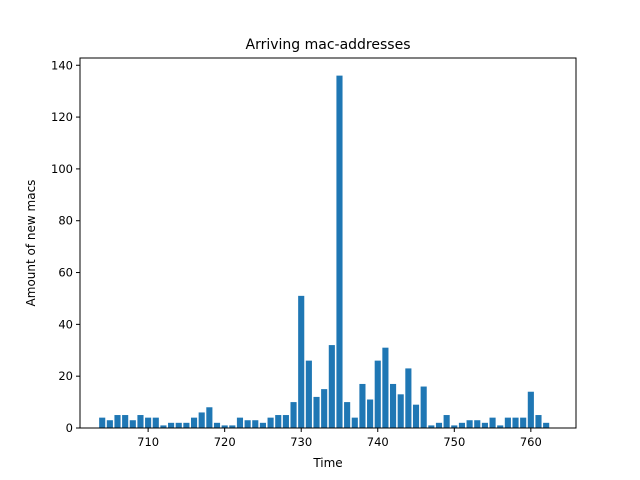 The image size is (640, 480). What do you see at coordinates (62, 169) in the screenshot?
I see `y-tick-label: 100` at bounding box center [62, 169].